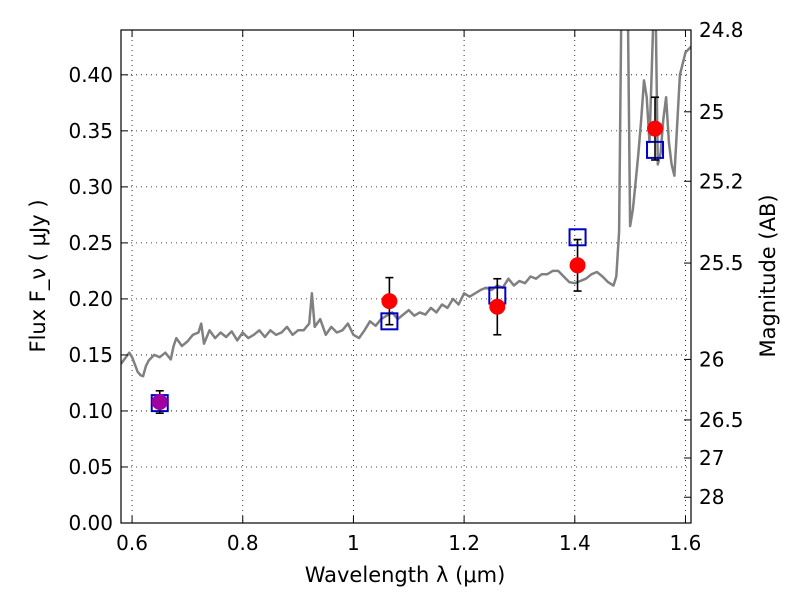 The width and height of the screenshot is (800, 604). What do you see at coordinates (132, 543) in the screenshot?
I see `x-tick-label: 0.6` at bounding box center [132, 543].